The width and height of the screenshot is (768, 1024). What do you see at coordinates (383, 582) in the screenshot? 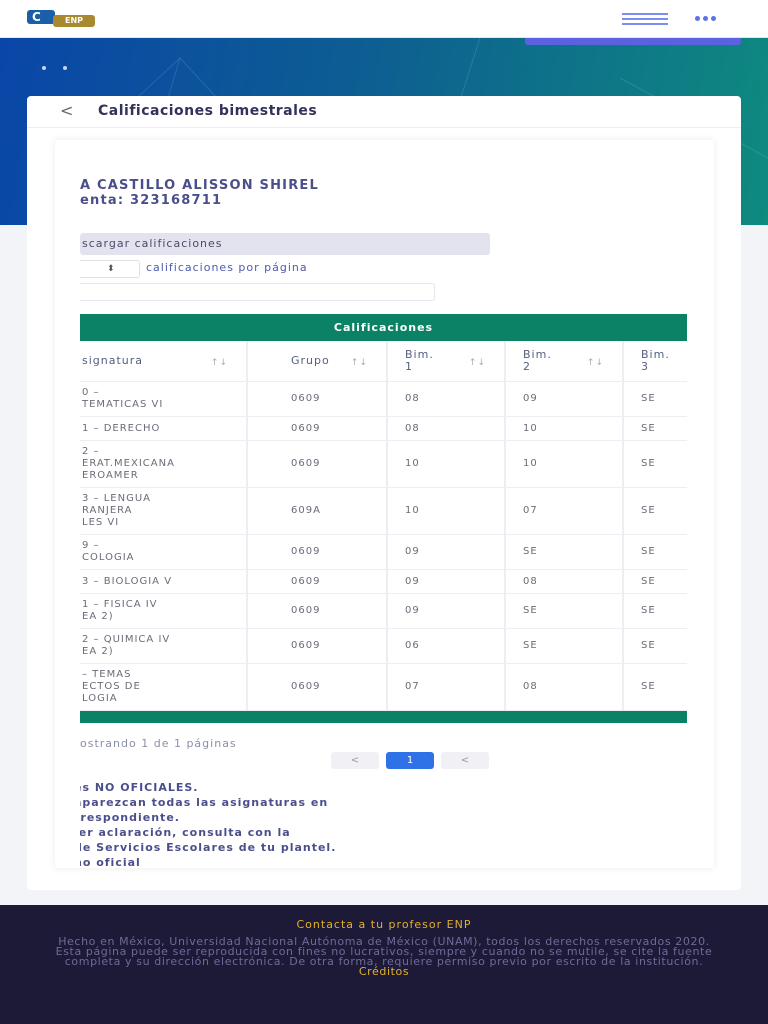
I see `table-row: 3 – BIOLOGIA V 0609 09 08 SE` at bounding box center [383, 582].